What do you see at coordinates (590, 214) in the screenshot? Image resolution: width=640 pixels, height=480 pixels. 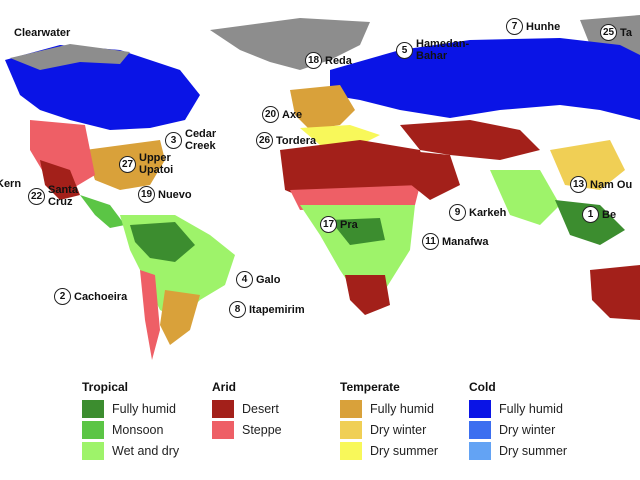 I see `site-number: 1` at bounding box center [590, 214].